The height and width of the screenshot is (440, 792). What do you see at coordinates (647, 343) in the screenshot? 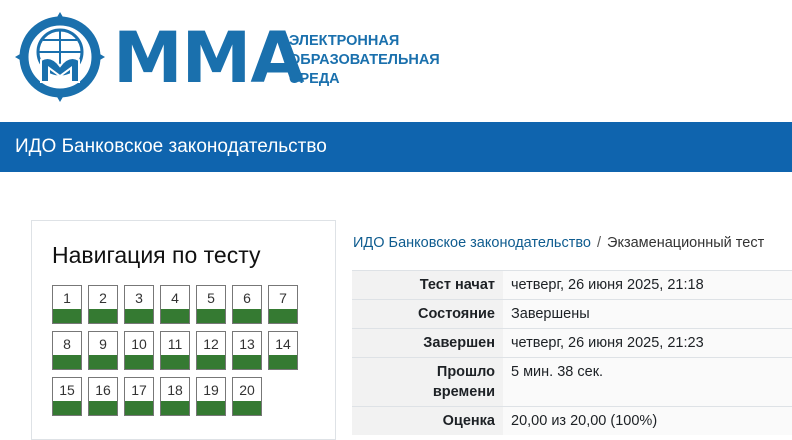
I see `summary-value: четверг, 26 июня 2025, 21:23` at bounding box center [647, 343].